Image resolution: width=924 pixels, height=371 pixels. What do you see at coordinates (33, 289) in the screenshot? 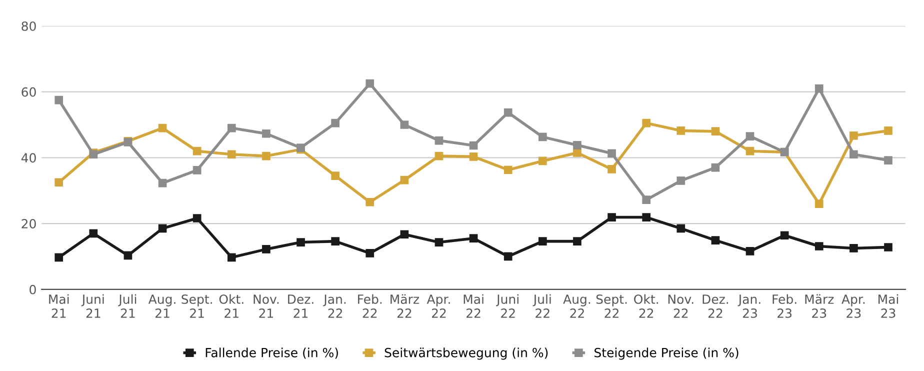
I see `y-tick-label: 0` at bounding box center [33, 289].